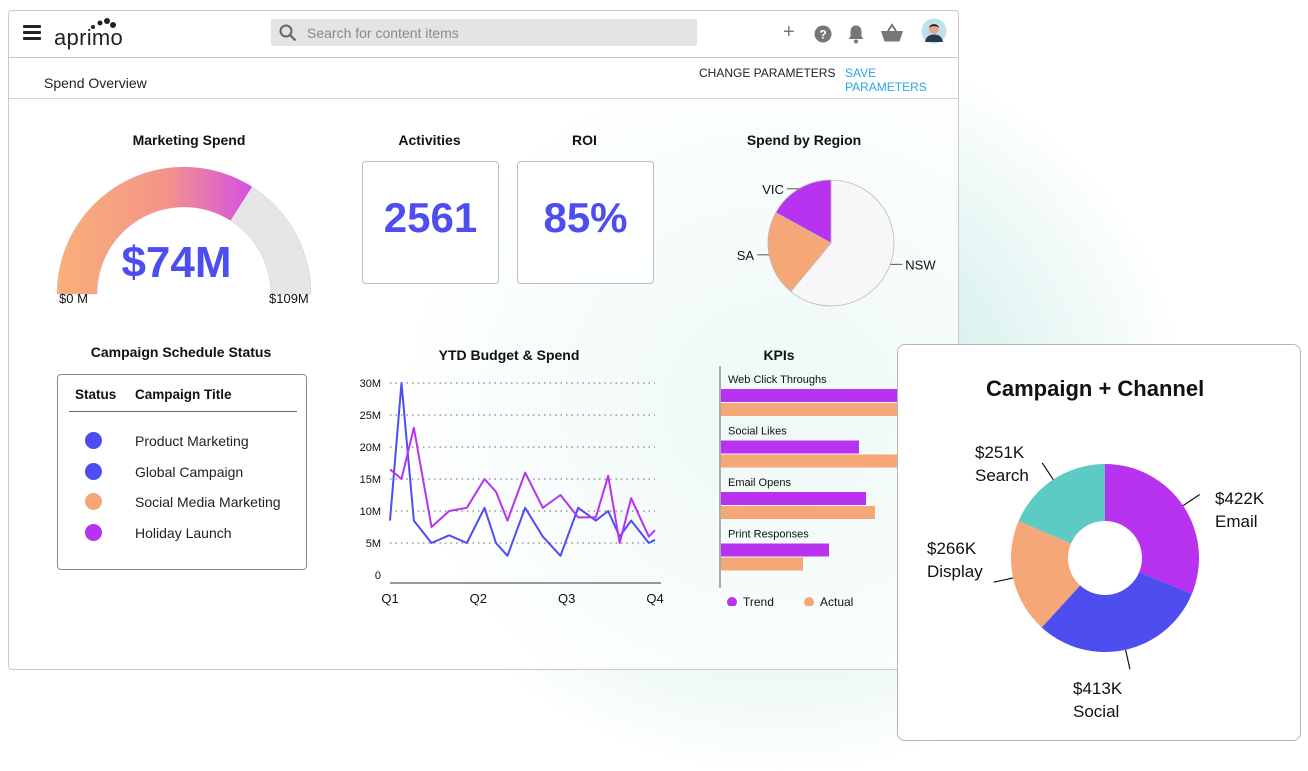 Image resolution: width=1308 pixels, height=771 pixels. I want to click on user-avatar-icon, so click(934, 31).